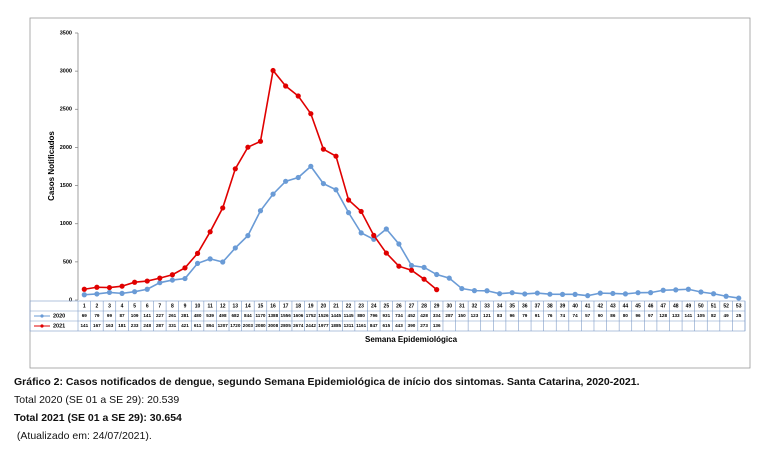 This screenshot has height=452, width=759. Describe the element at coordinates (600, 306) in the screenshot. I see `x-tick-label: 42` at that location.